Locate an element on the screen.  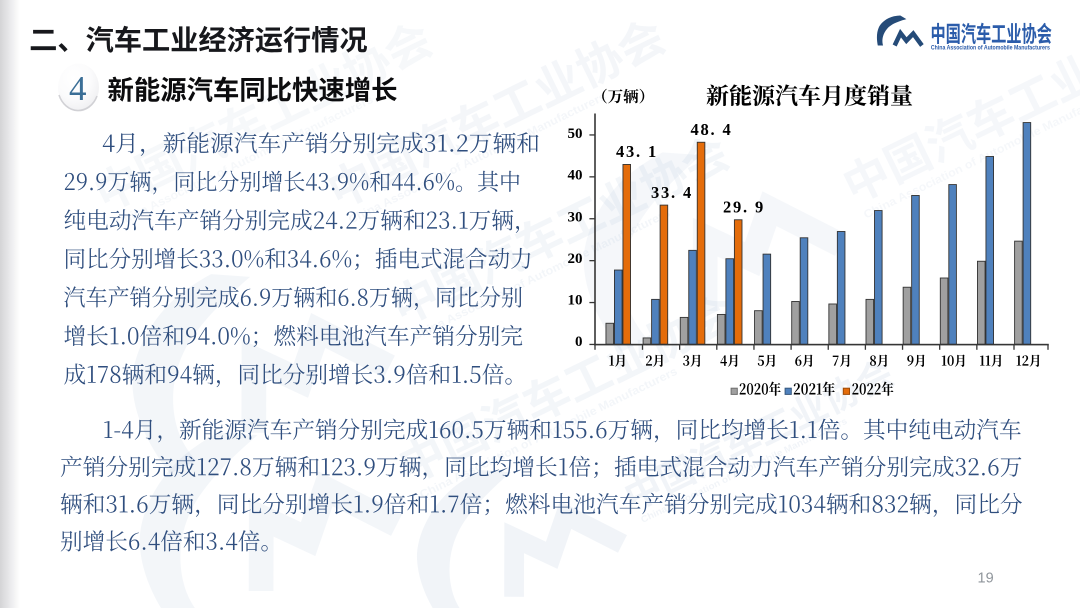
svg-text: 20 is located at coordinates (575, 259).